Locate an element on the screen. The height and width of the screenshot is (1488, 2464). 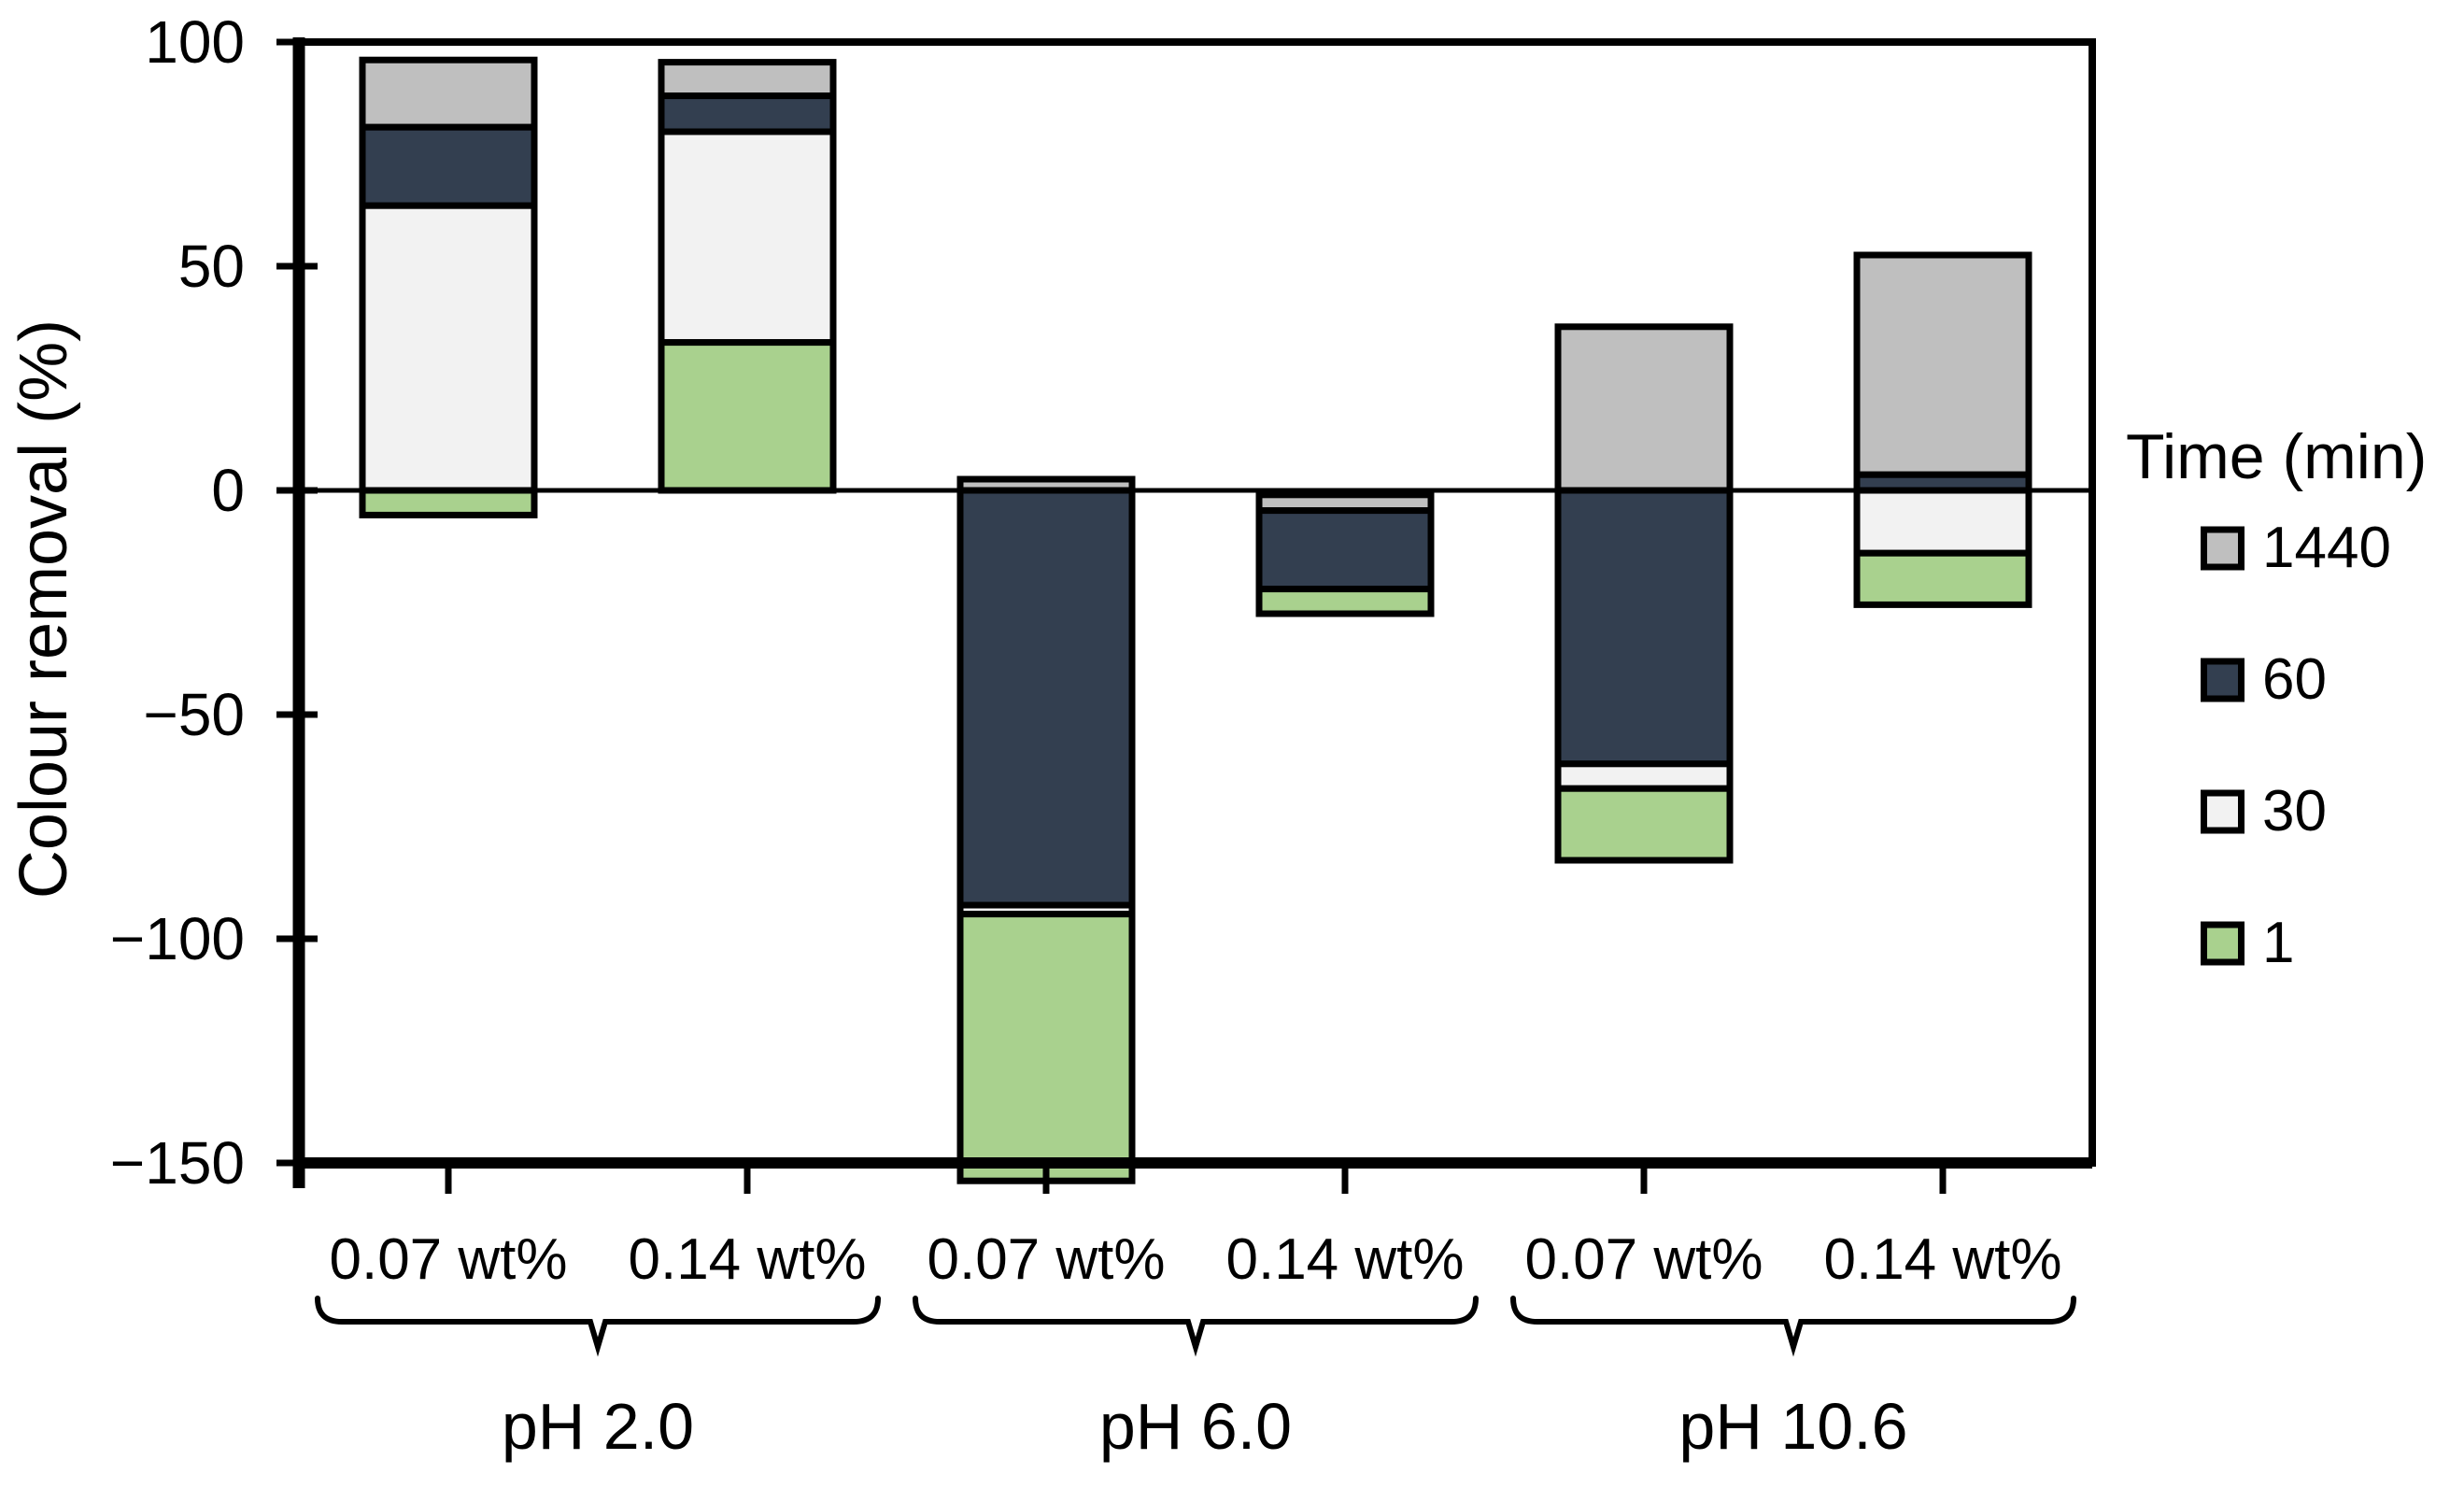
y-tick-label: 0 is located at coordinates (228, 490).